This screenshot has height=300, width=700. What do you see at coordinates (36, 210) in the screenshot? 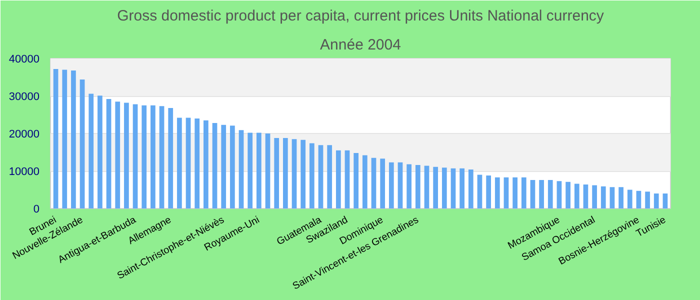
I see `y-tick-label: 0` at bounding box center [36, 210].